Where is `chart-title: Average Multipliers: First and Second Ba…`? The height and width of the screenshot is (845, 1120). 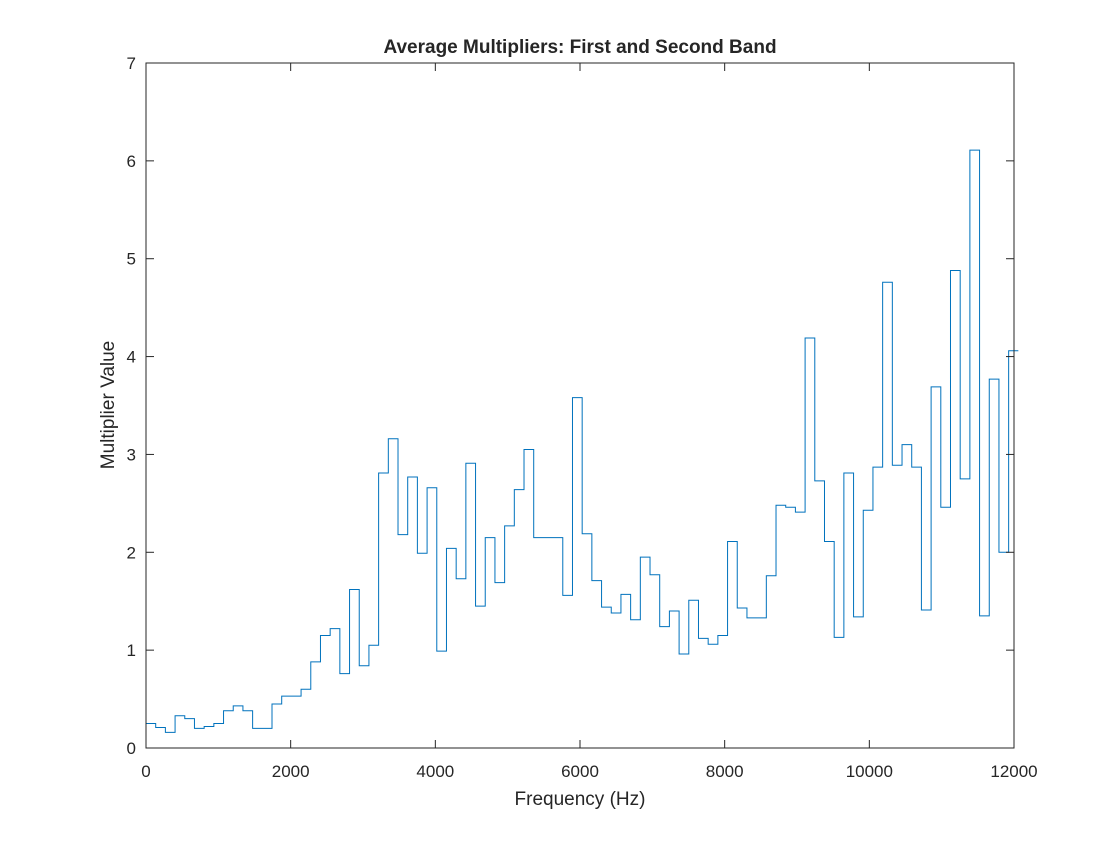
chart-title: Average Multipliers: First and Second Ba… is located at coordinates (579, 47).